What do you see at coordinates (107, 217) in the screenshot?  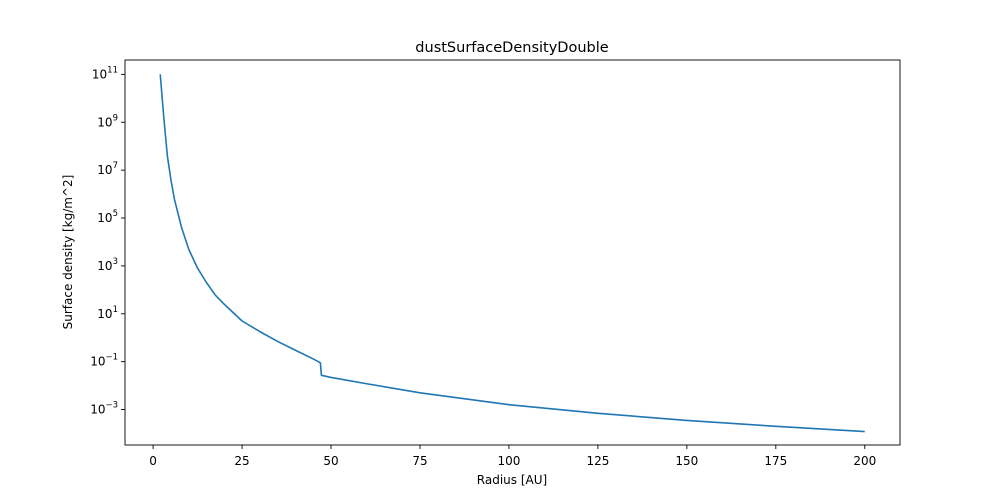 I see `y-tick-label: 10⁵` at bounding box center [107, 217].